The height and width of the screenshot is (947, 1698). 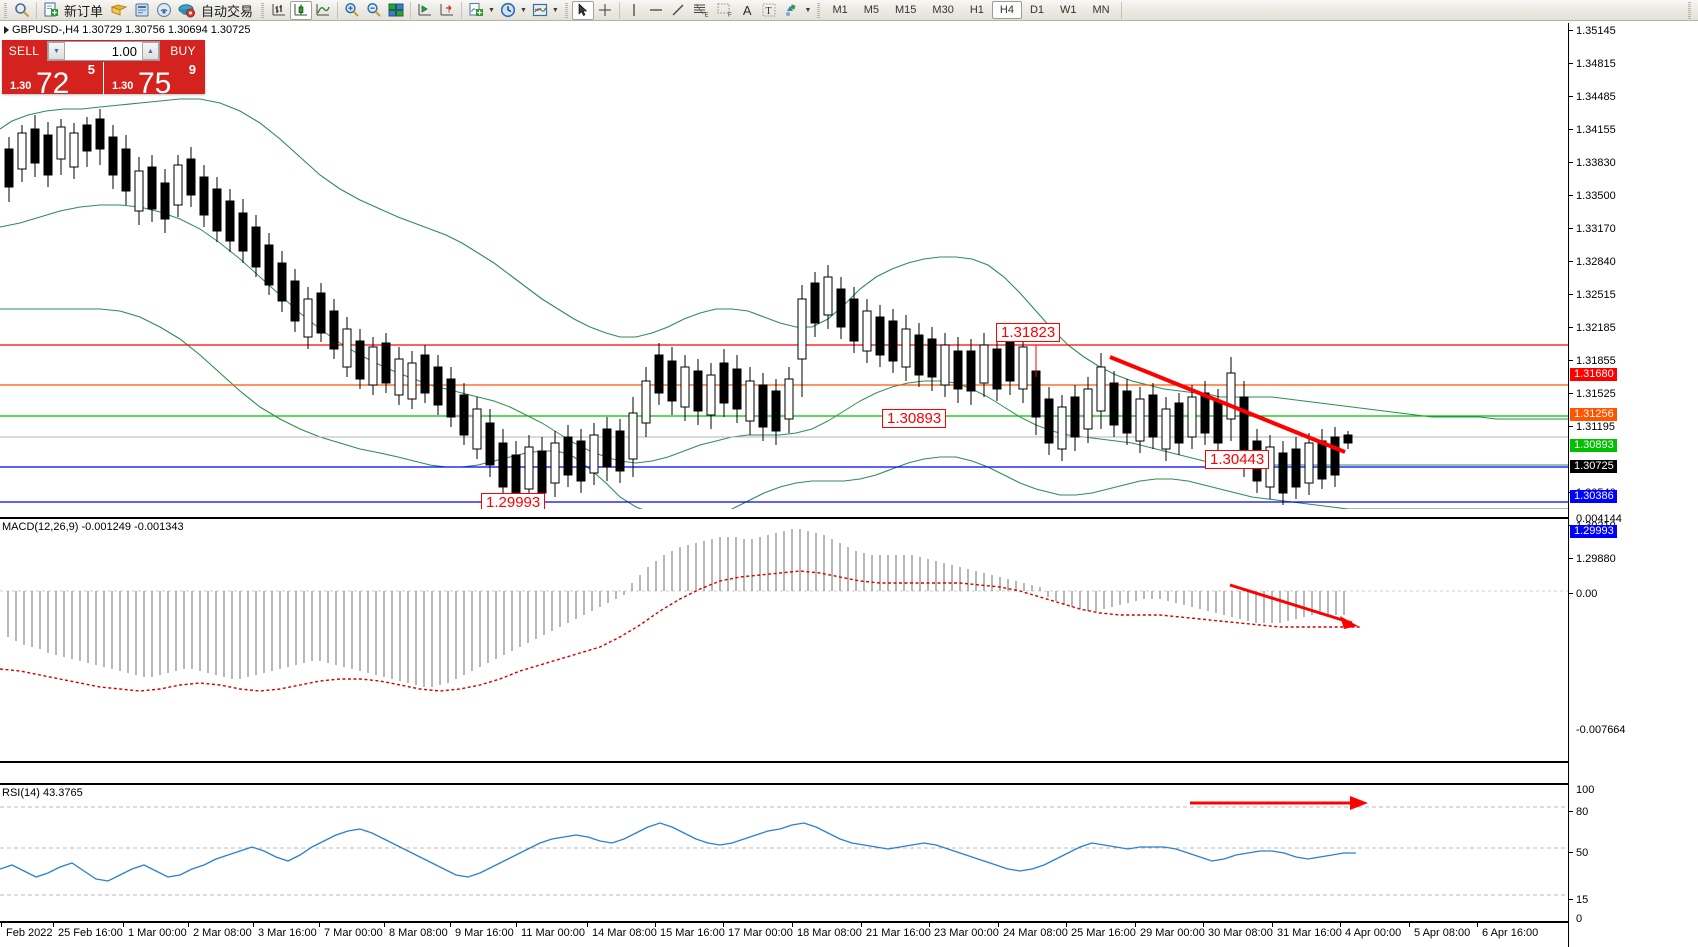 What do you see at coordinates (5, 10) in the screenshot?
I see `toolbar-grip` at bounding box center [5, 10].